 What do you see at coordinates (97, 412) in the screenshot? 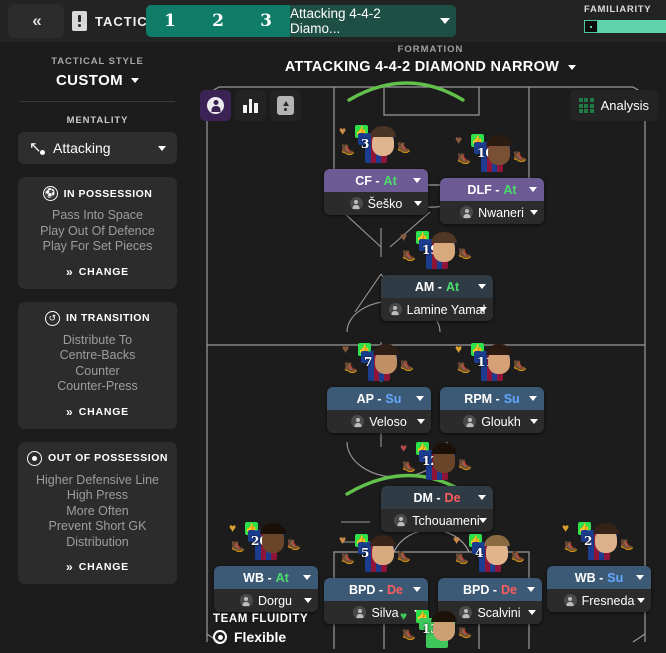
I see `change-in-transition-button: » CHANGE` at bounding box center [97, 412].